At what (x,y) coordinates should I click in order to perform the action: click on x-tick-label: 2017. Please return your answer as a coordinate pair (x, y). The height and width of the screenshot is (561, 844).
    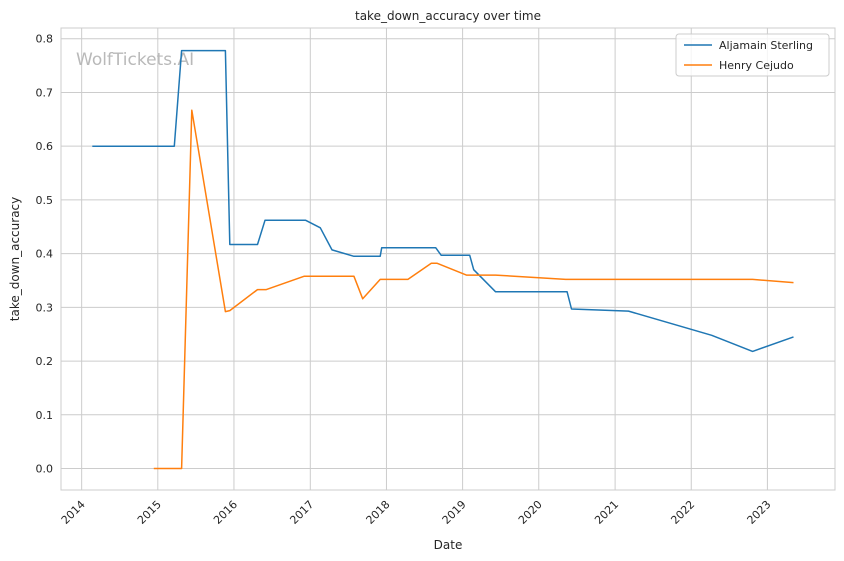
    Looking at the image, I should click on (301, 512).